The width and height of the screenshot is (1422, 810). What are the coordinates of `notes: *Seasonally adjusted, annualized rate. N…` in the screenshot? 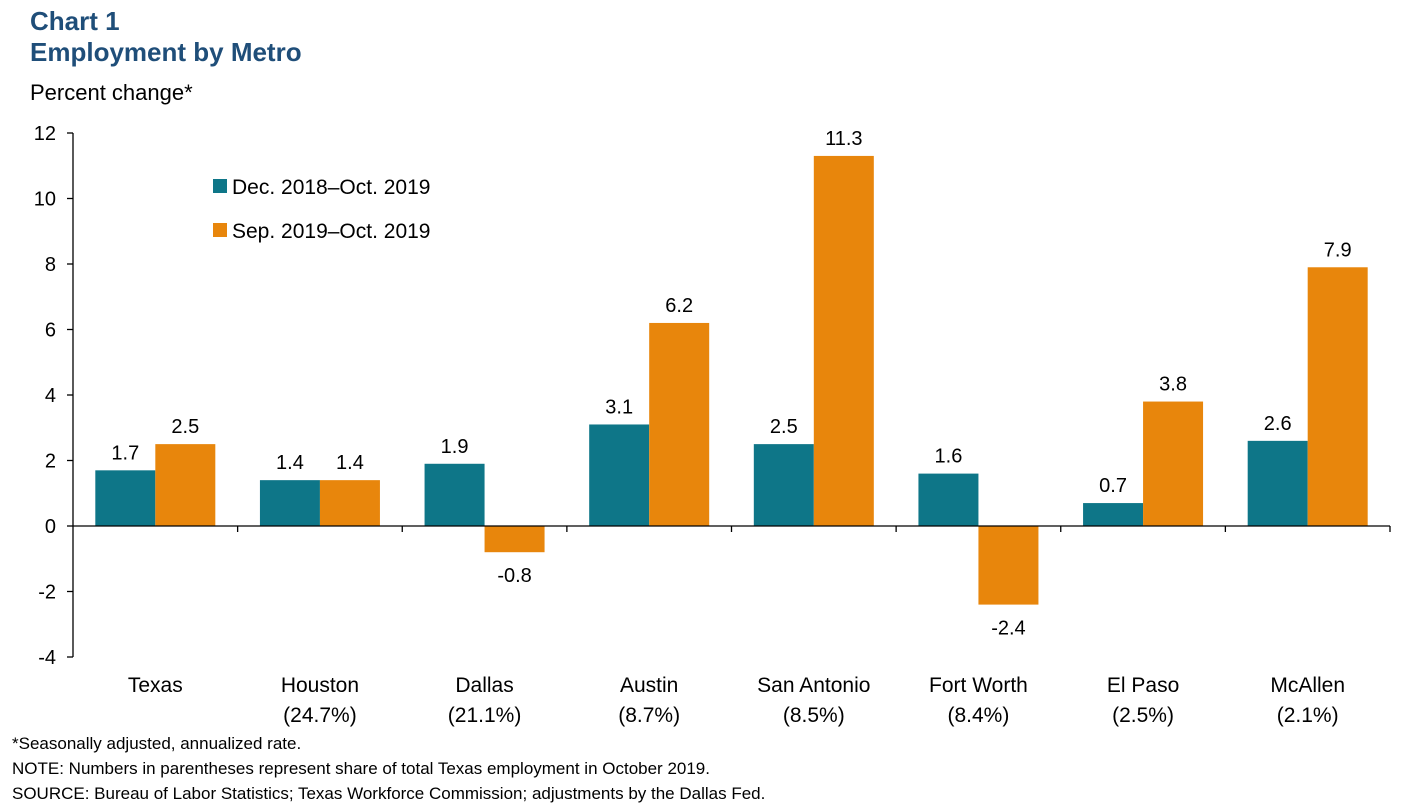 It's located at (388, 768).